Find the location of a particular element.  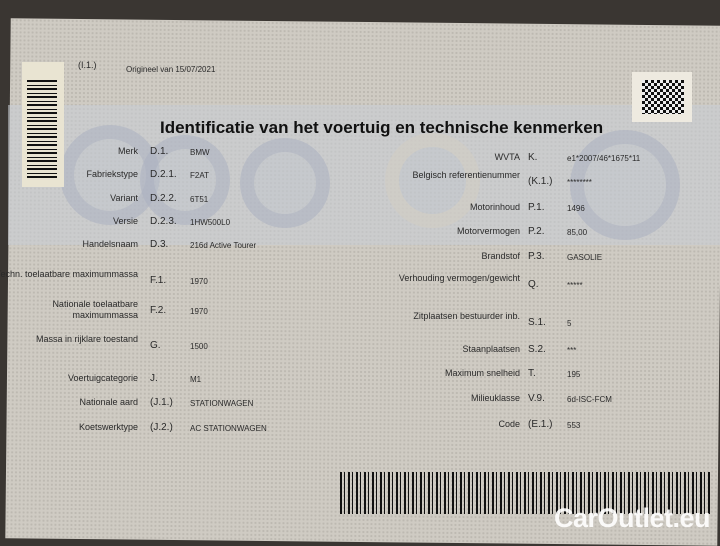

field-value: e1*2007/46*1675*11 is located at coordinates (604, 158).